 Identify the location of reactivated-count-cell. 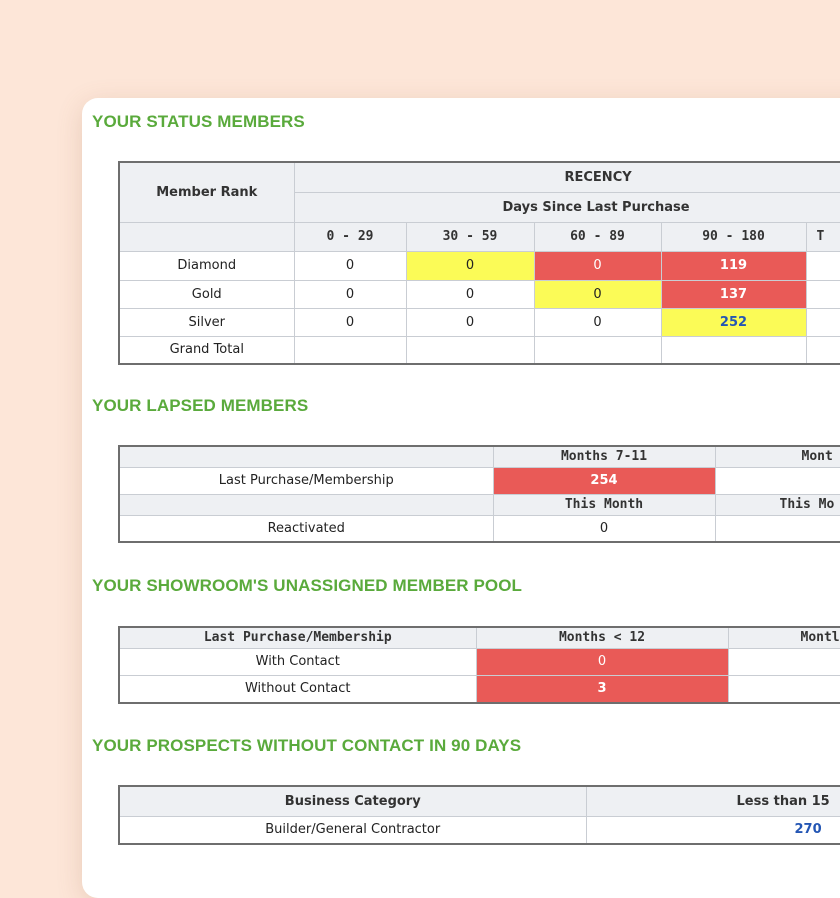
(777, 528).